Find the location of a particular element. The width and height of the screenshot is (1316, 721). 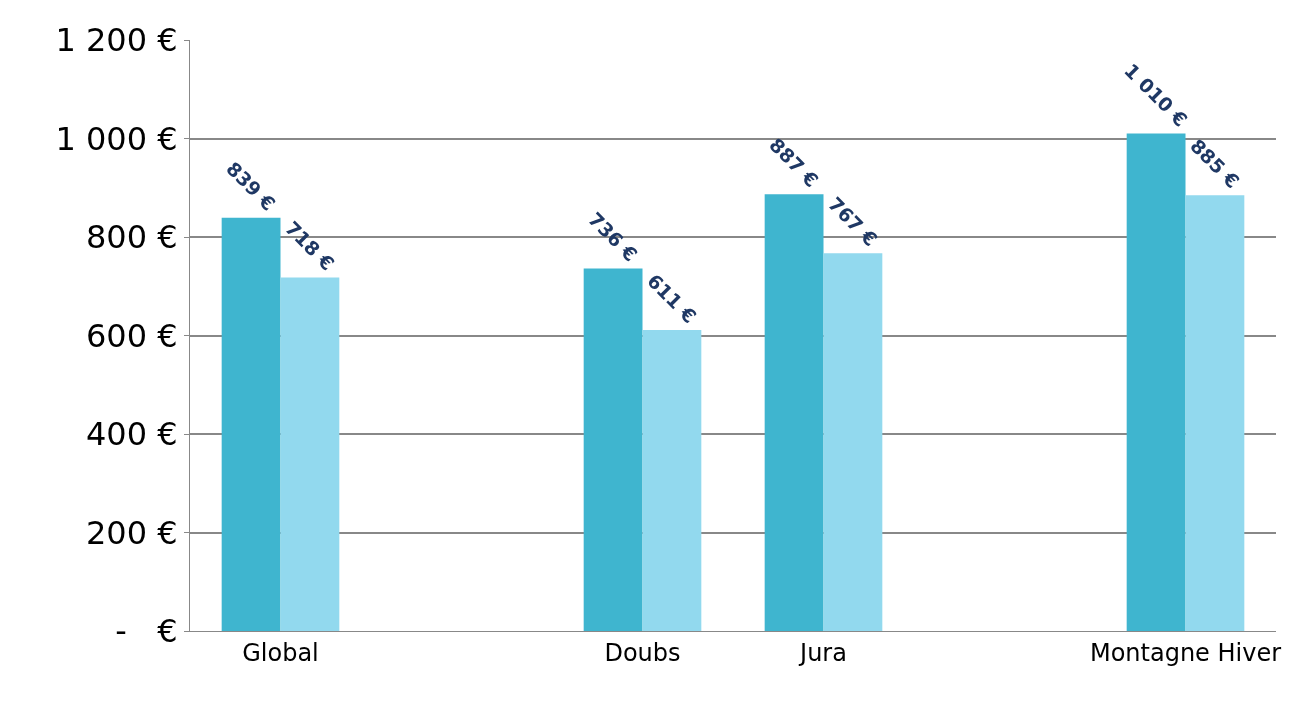

x-tick-label: Global is located at coordinates (280, 652).